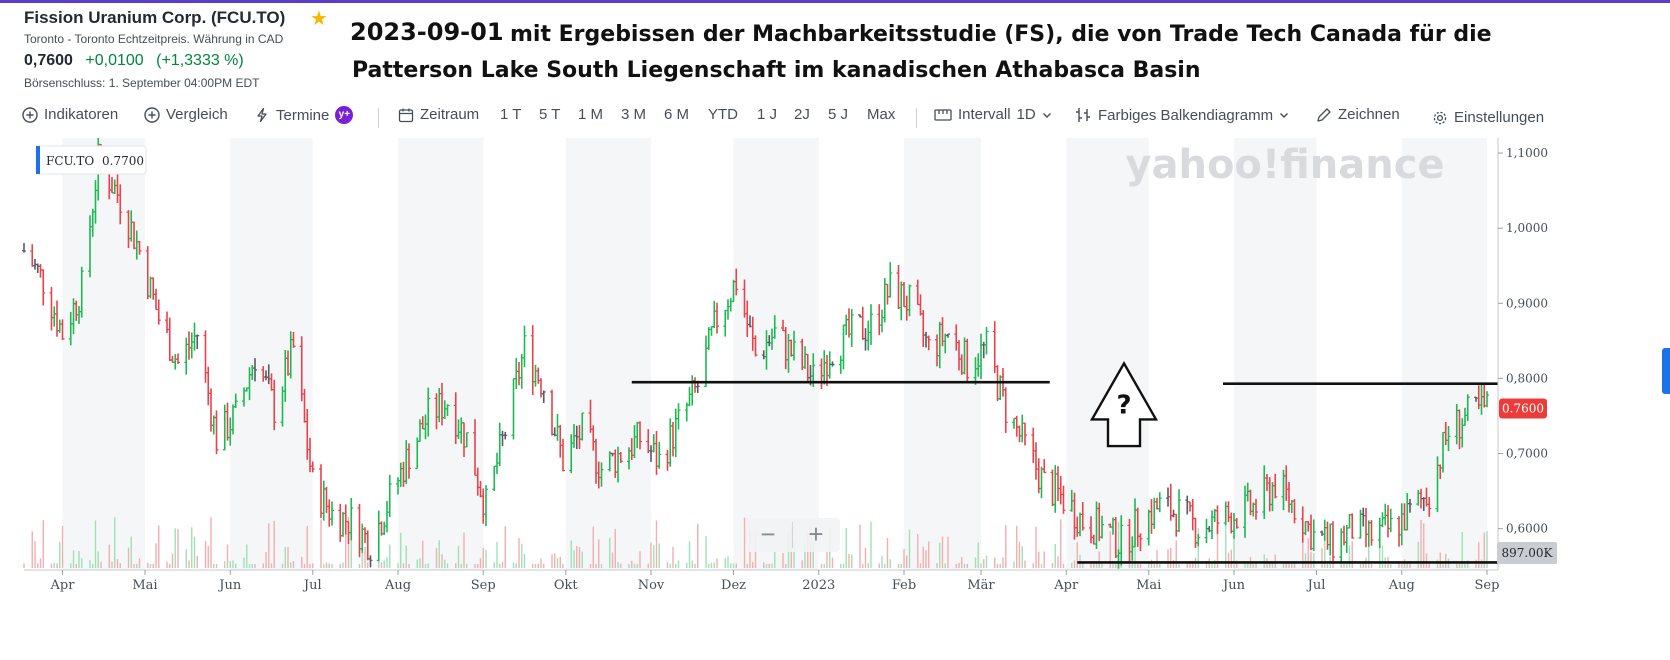 The height and width of the screenshot is (660, 1670). What do you see at coordinates (1186, 115) in the screenshot?
I see `chart-type-label: Farbiges Balkendiagramm` at bounding box center [1186, 115].